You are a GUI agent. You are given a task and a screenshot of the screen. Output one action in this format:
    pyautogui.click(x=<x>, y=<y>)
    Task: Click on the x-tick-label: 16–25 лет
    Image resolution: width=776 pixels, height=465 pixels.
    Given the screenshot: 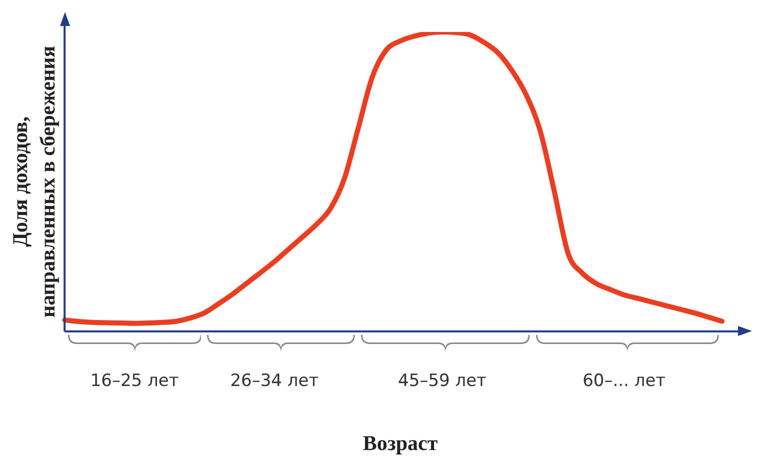 What is the action you would take?
    pyautogui.click(x=134, y=381)
    